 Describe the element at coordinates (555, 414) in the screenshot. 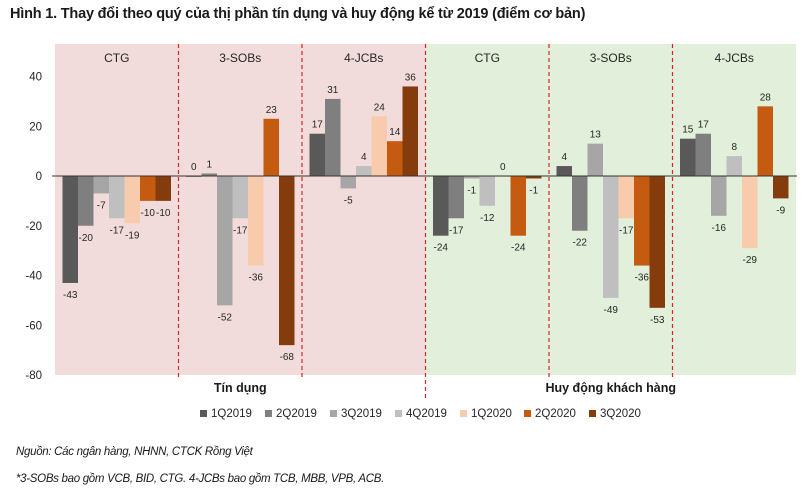

I see `legend-label: 2Q2020` at that location.